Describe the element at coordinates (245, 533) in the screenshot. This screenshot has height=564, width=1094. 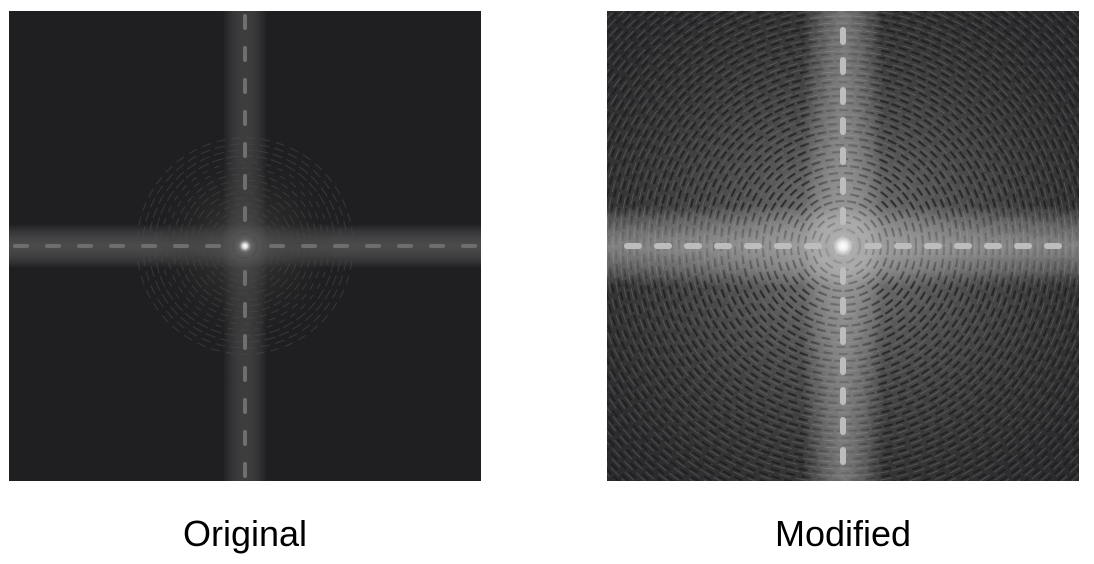
I see `original-caption: Original` at that location.